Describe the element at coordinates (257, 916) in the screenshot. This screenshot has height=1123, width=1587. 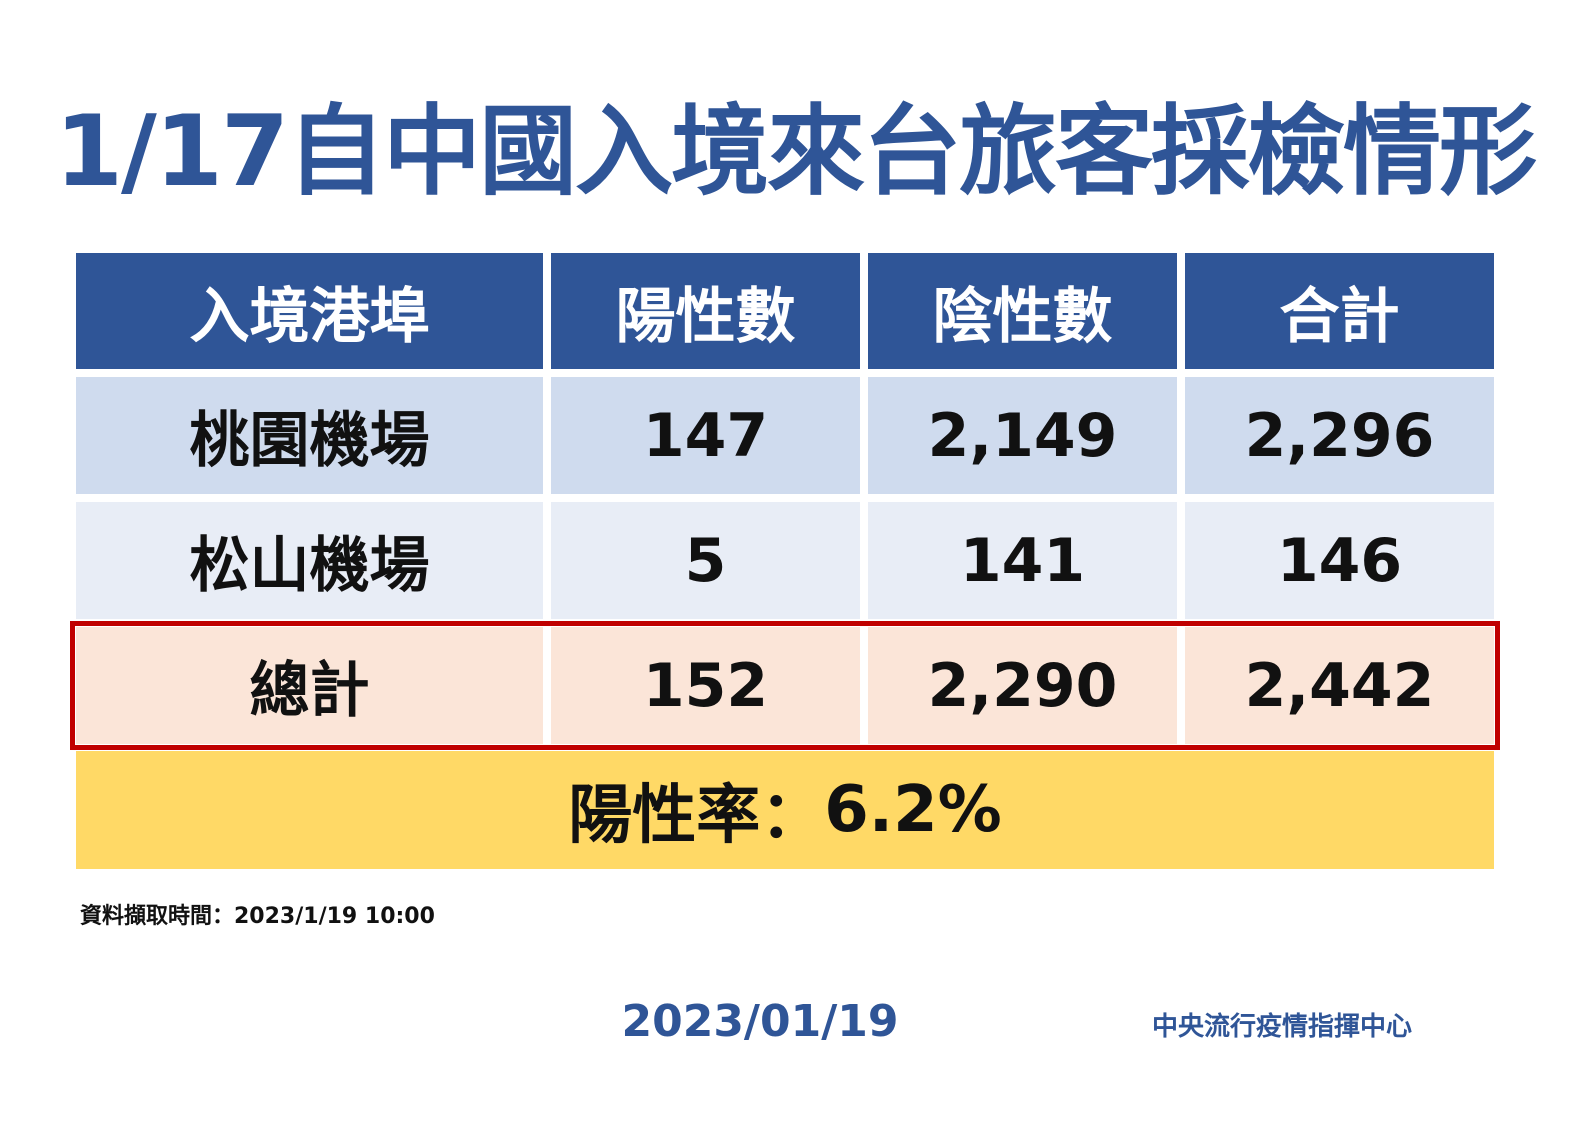
I see `data-timestamp: 資料擷取時間：2023/1/19 10:00` at that location.